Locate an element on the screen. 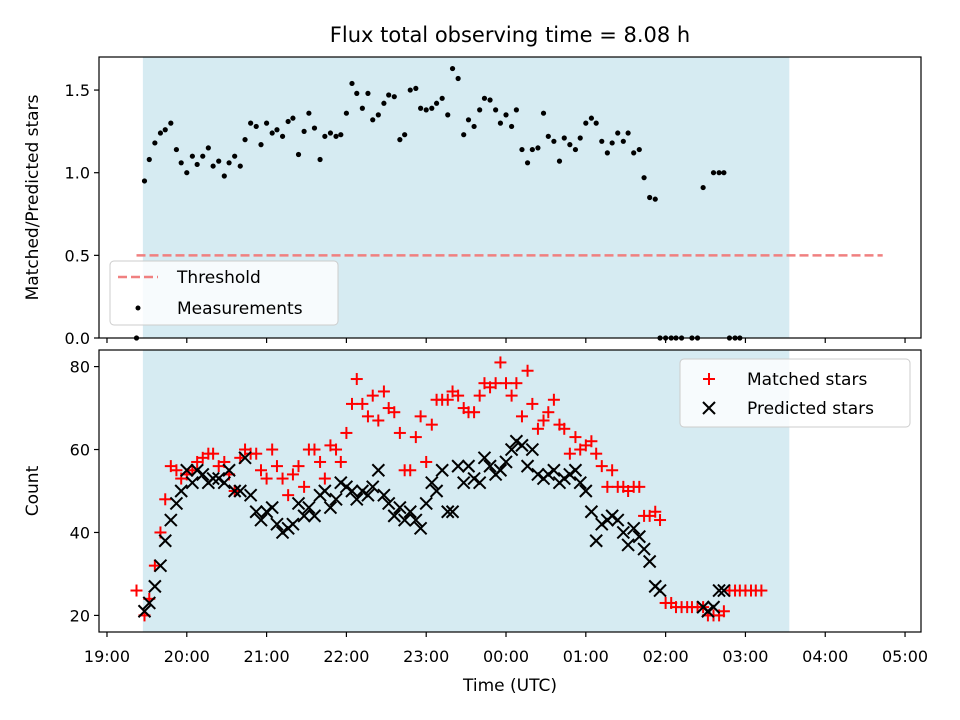  x-tick-label: 00:00 is located at coordinates (506, 656).